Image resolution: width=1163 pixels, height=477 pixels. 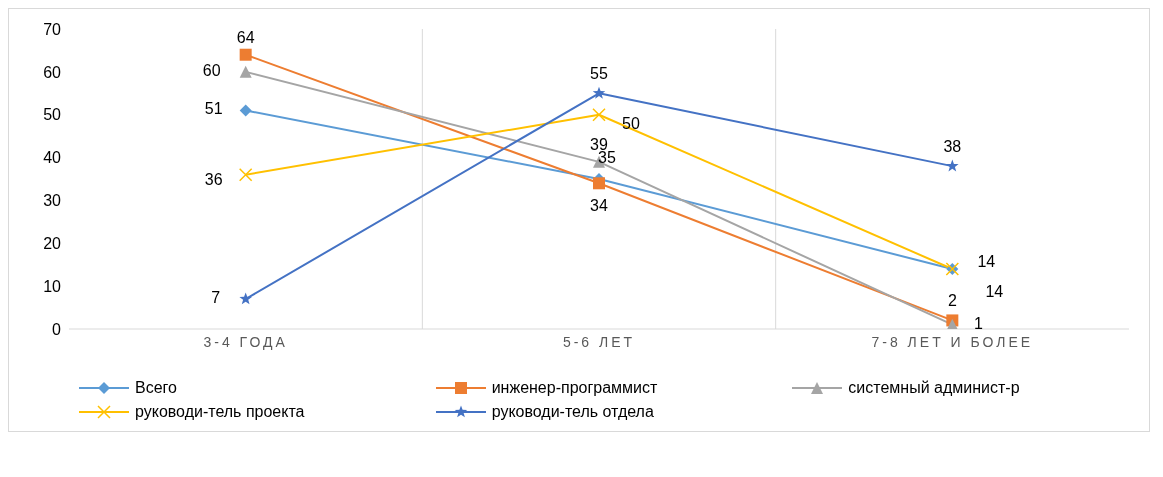 I want to click on legend-label: инженер-программист, so click(x=574, y=388).